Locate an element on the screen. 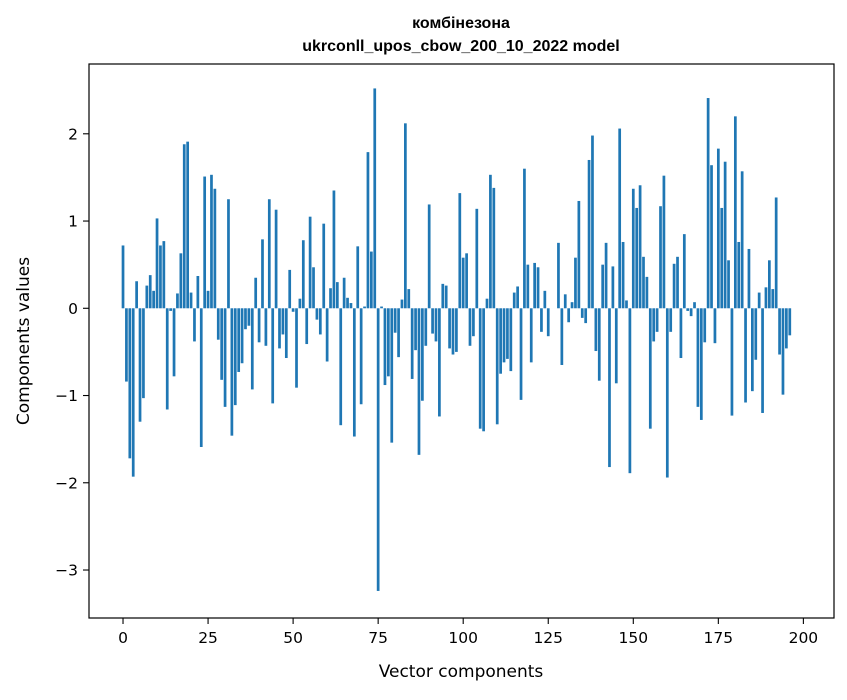 This screenshot has height=700, width=847. chart-title-line2: ukrconll_upos_cbow_200_10_2022 model is located at coordinates (460, 46).